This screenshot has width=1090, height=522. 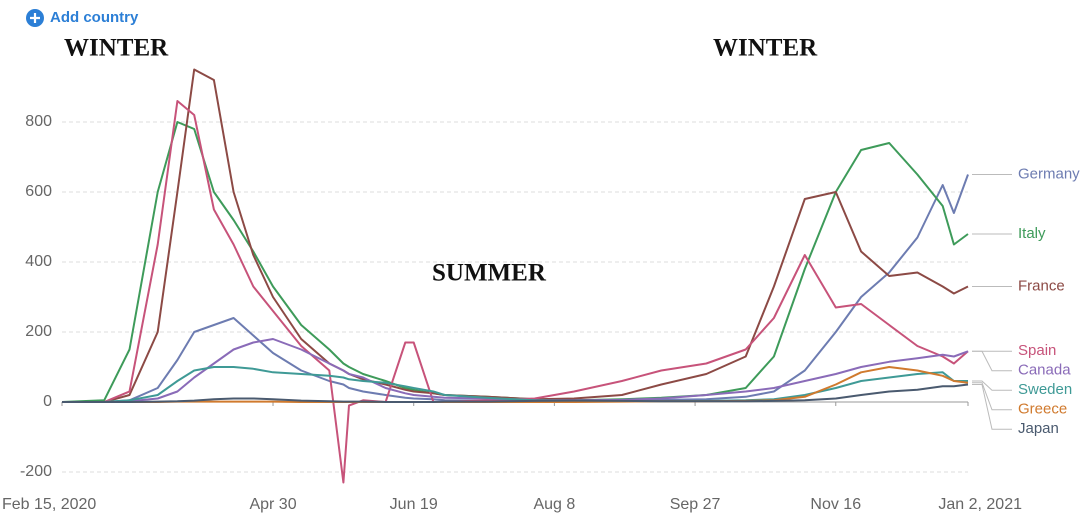 What do you see at coordinates (554, 504) in the screenshot?
I see `x-tick-label: Aug 8` at bounding box center [554, 504].